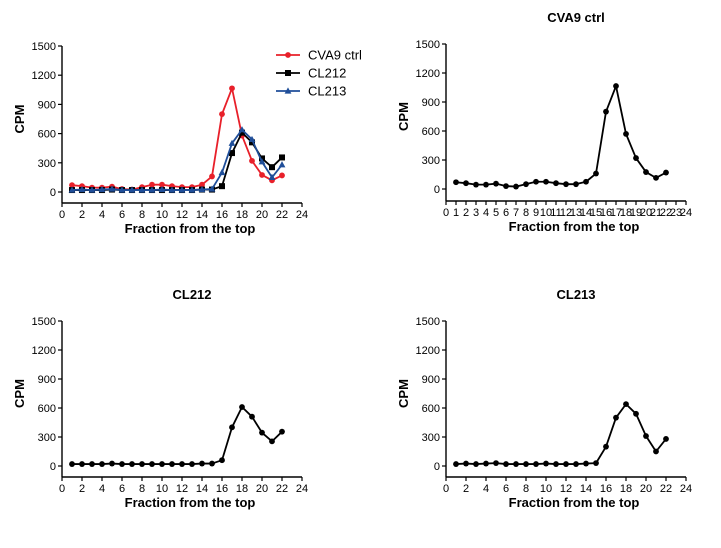  I want to click on chart-title: CVA9 ctrl, so click(576, 17).